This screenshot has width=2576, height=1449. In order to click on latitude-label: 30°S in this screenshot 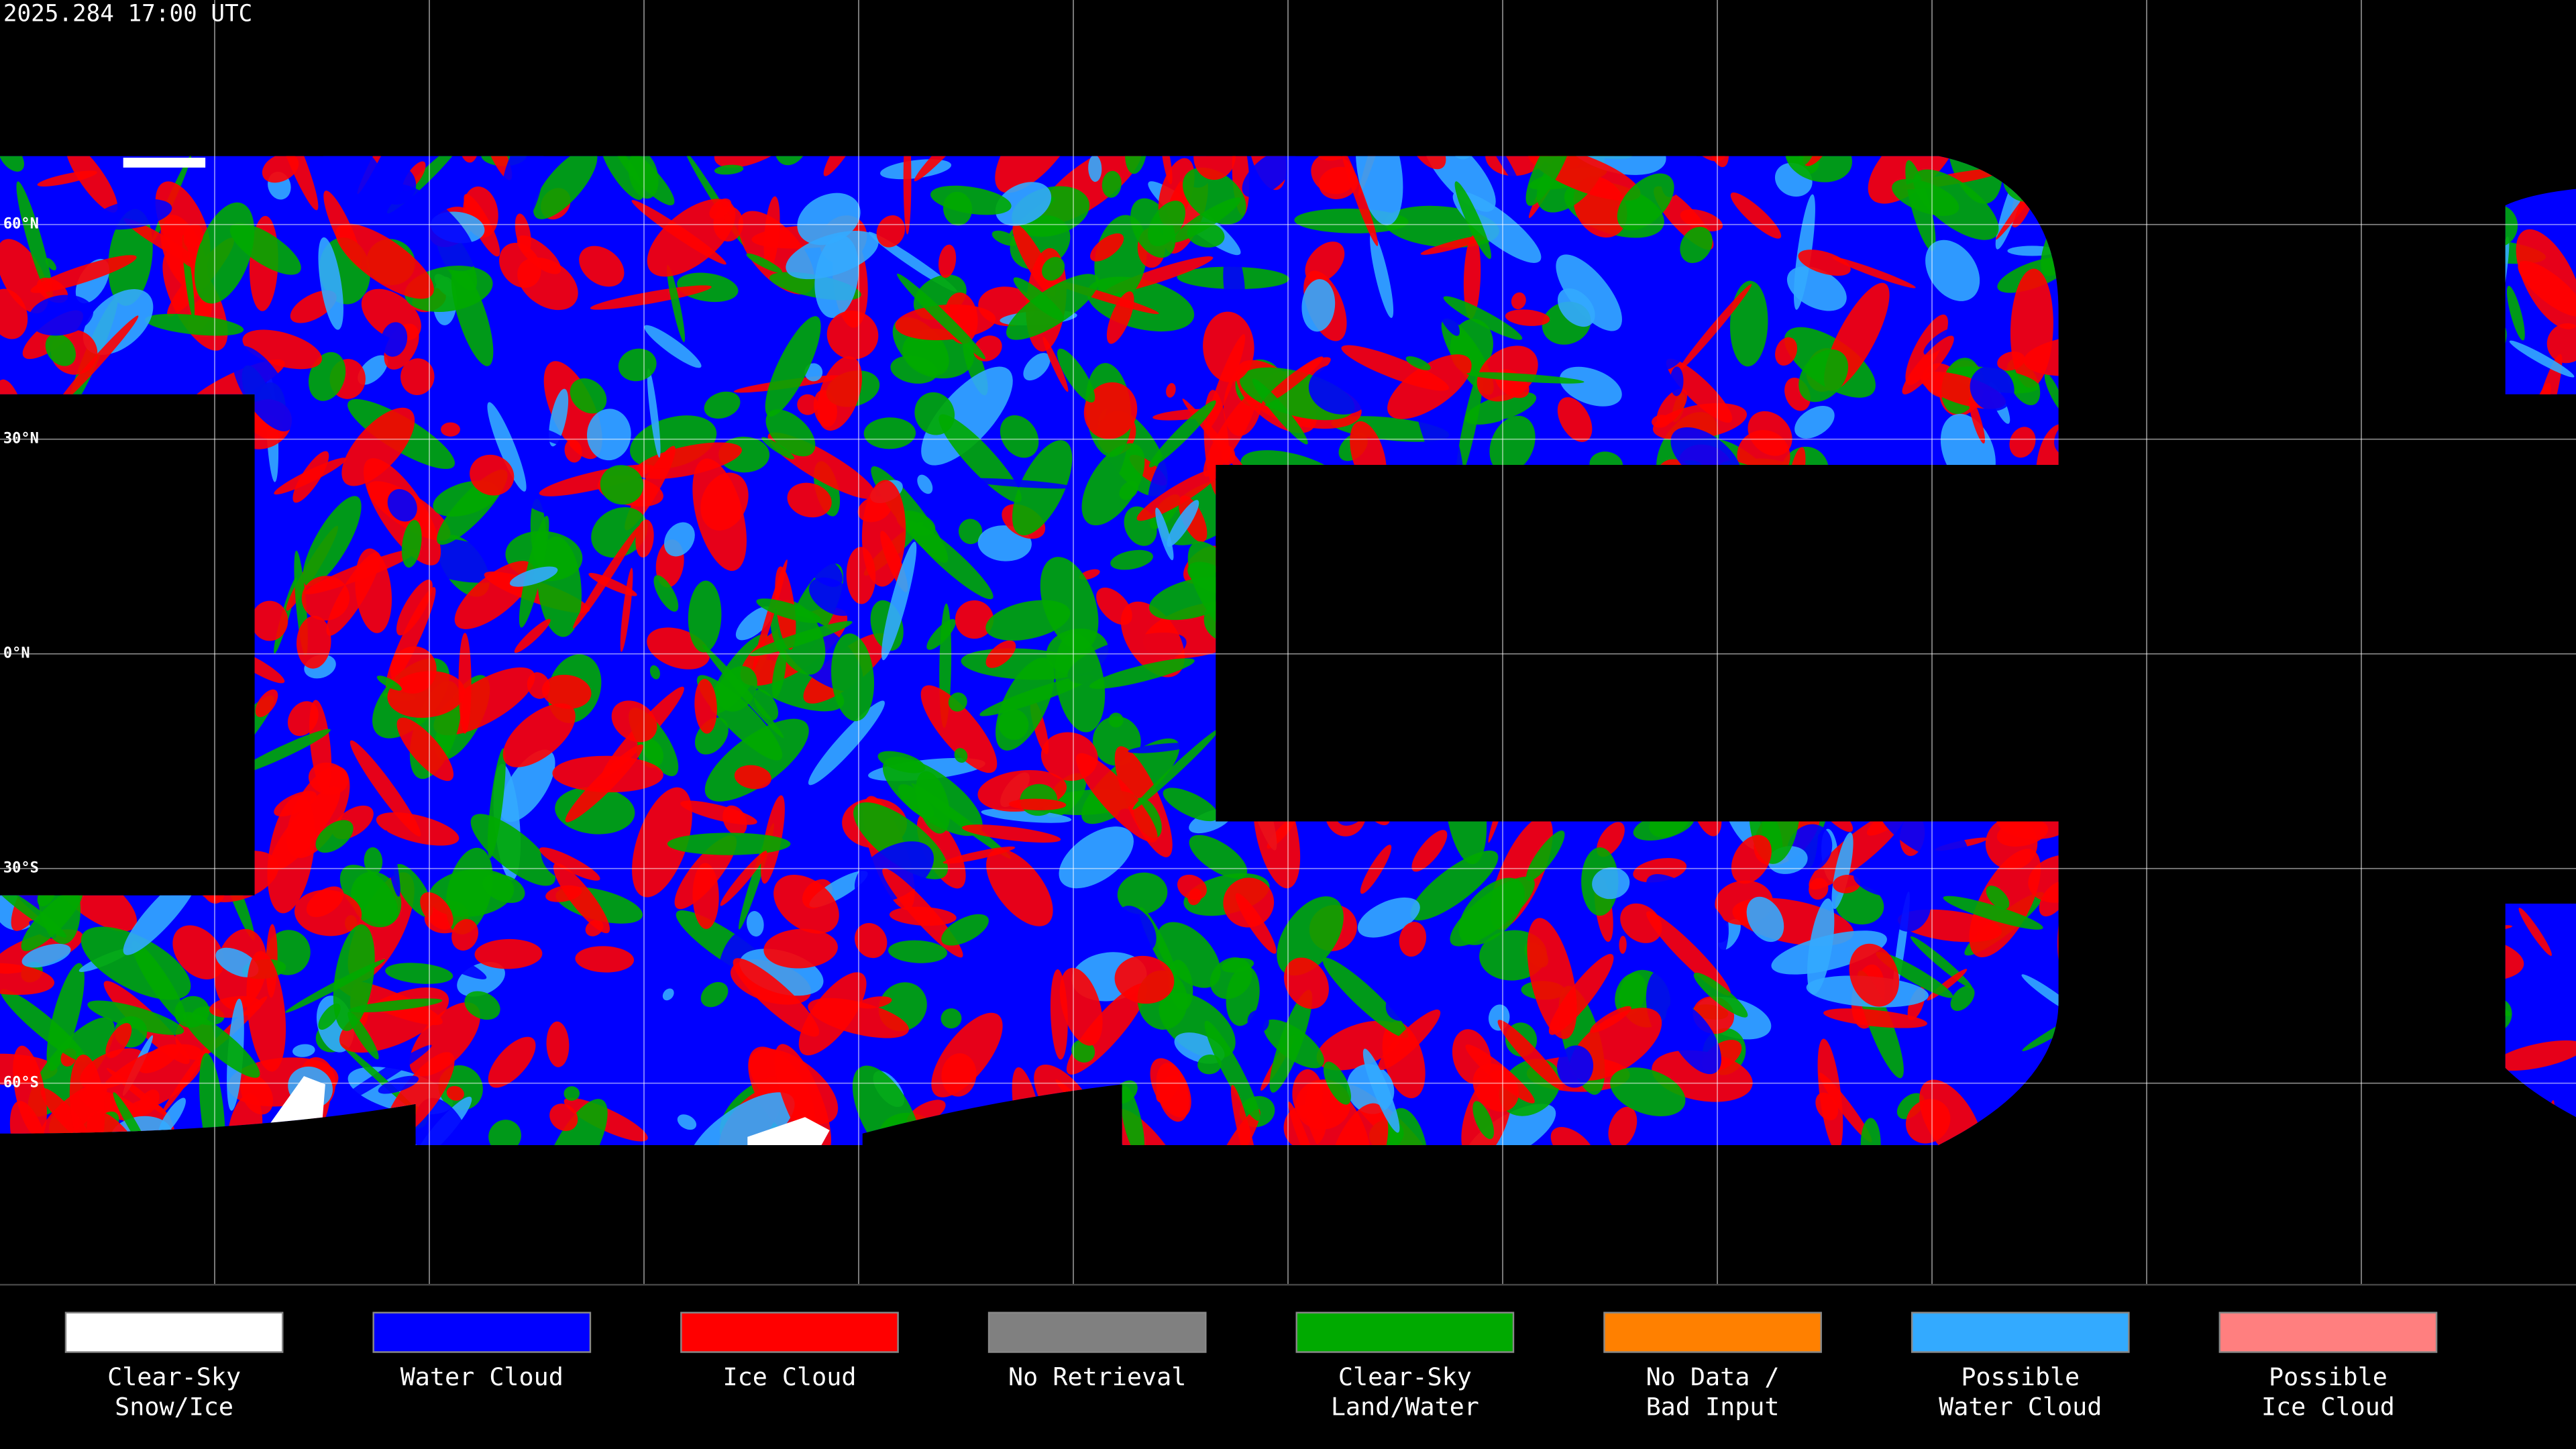, I will do `click(21, 868)`.